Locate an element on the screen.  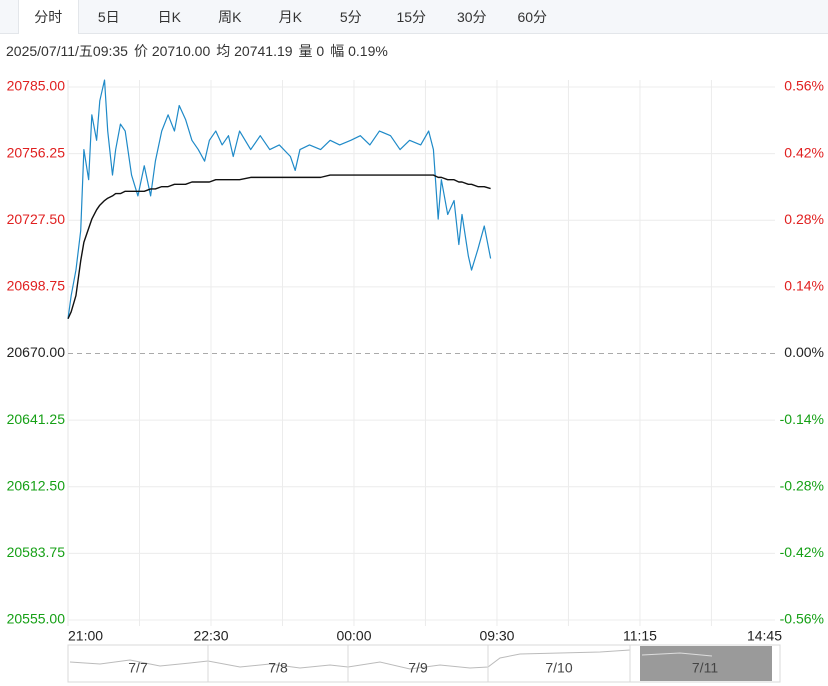
navigator-date: 7/8 is located at coordinates (278, 668).